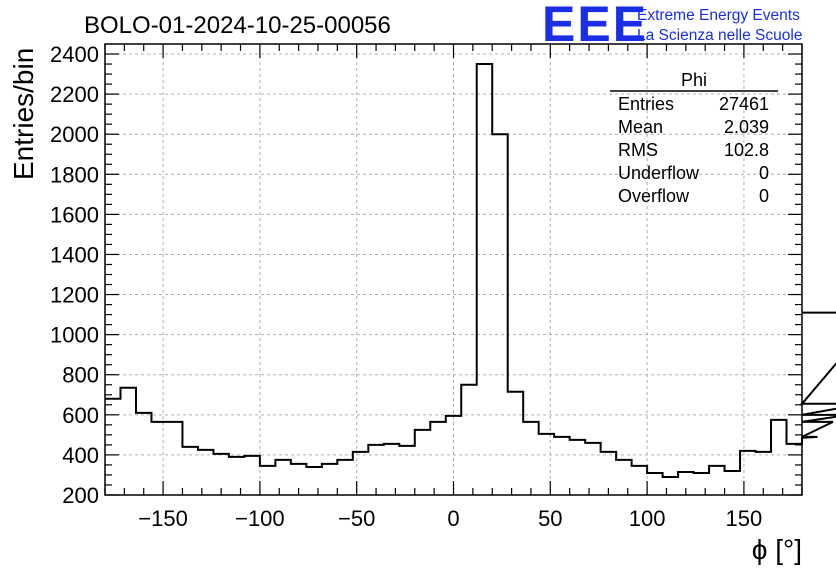  Describe the element at coordinates (80, 415) in the screenshot. I see `y-tick-label: 600` at that location.